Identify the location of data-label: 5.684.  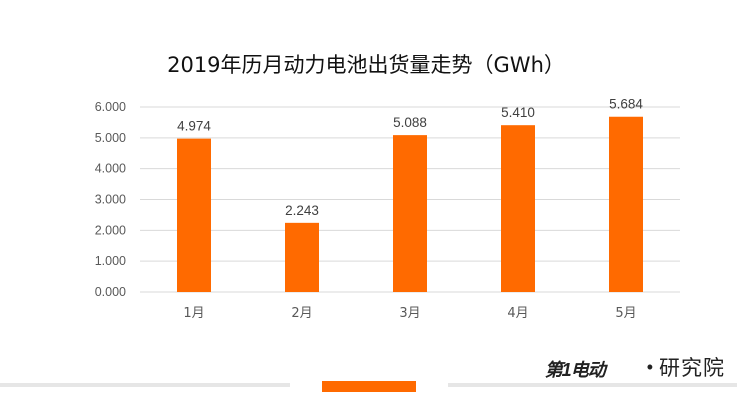
(626, 104).